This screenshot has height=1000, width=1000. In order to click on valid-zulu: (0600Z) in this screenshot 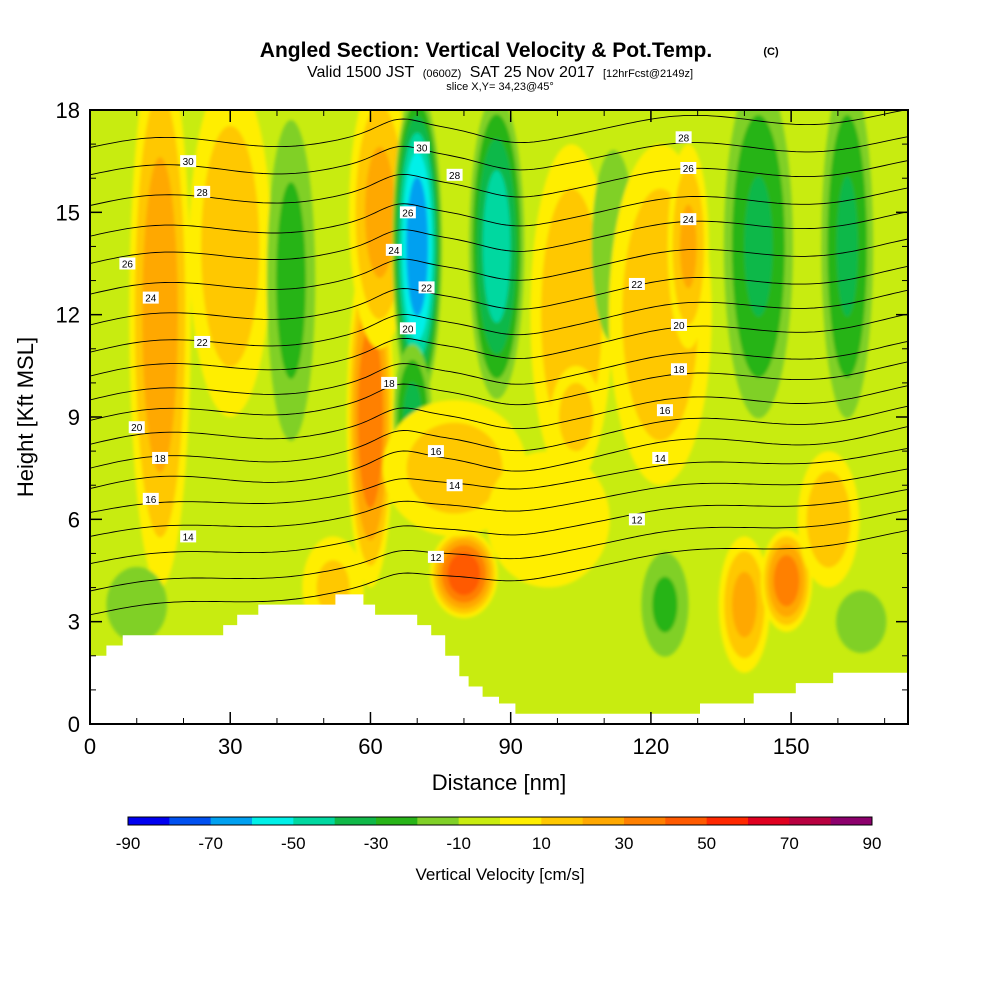, I will do `click(442, 74)`.